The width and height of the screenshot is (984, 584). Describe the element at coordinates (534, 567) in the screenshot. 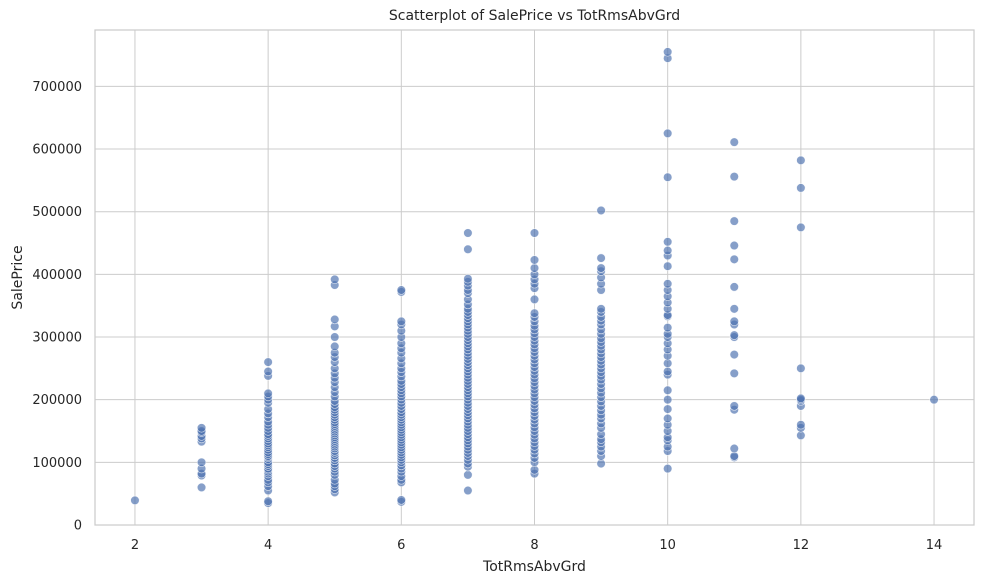

I see `x-axis-label: TotRmsAbvGrd` at that location.